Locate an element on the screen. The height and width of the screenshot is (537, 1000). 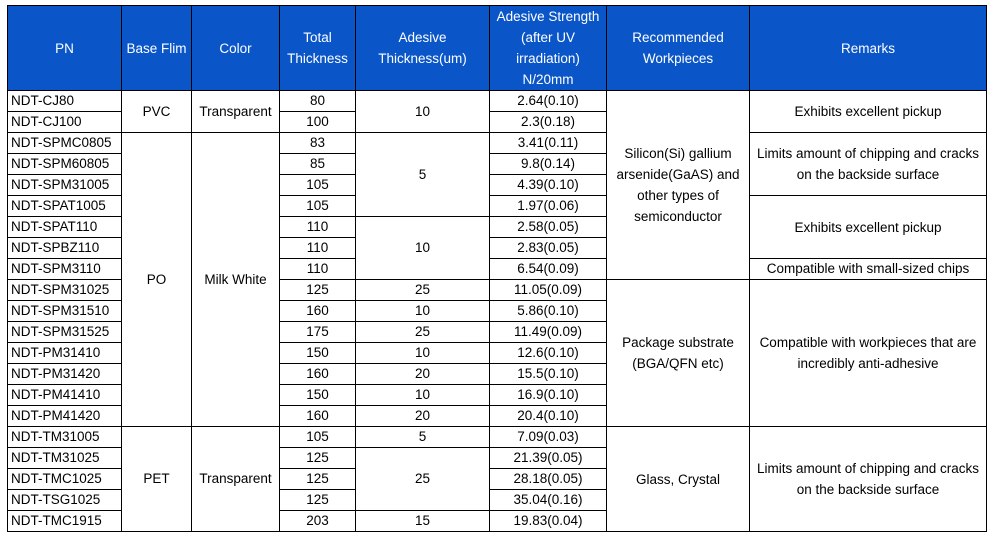
table-row: NDT-PM41420 160 20 20.4(0.10) is located at coordinates (497, 416).